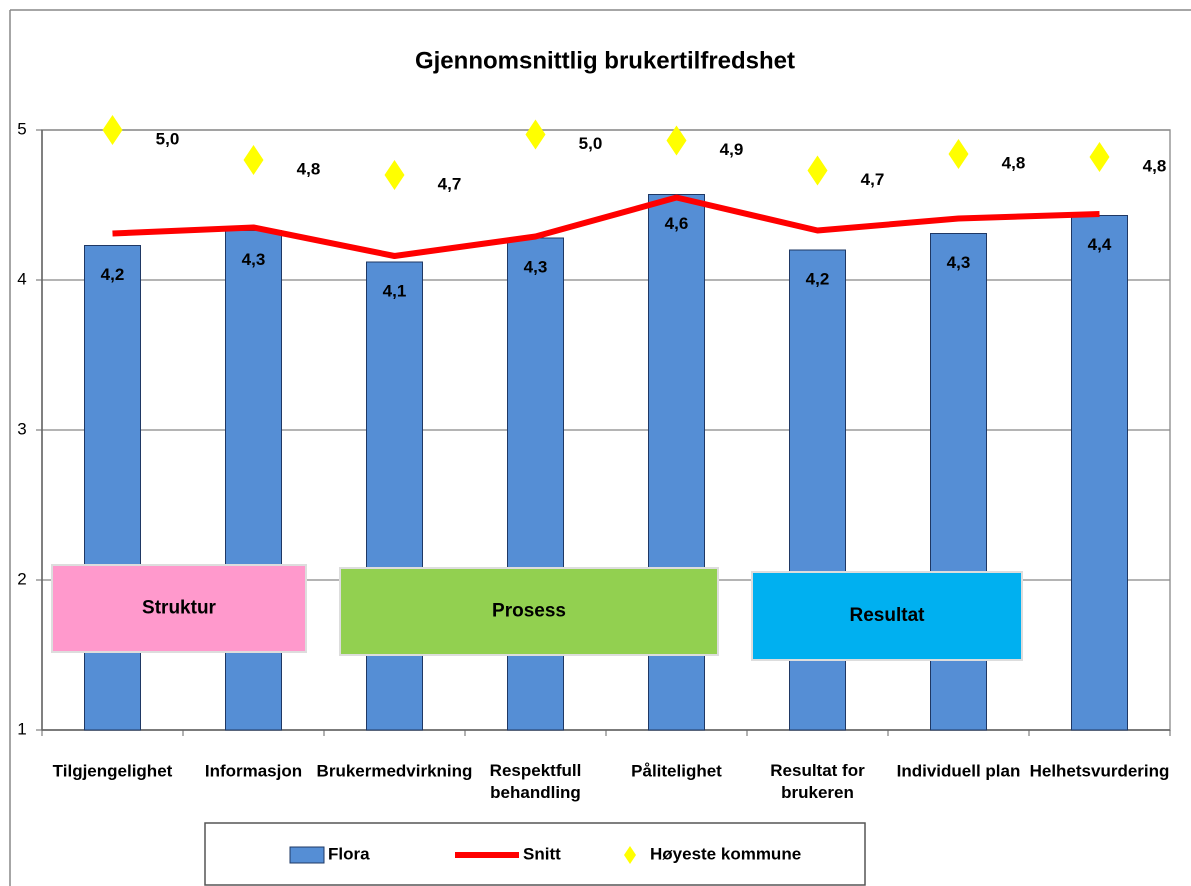 The image size is (1191, 886). Describe the element at coordinates (605, 60) in the screenshot. I see `chart-title: Gjennomsnittlig brukertilfredshet` at that location.